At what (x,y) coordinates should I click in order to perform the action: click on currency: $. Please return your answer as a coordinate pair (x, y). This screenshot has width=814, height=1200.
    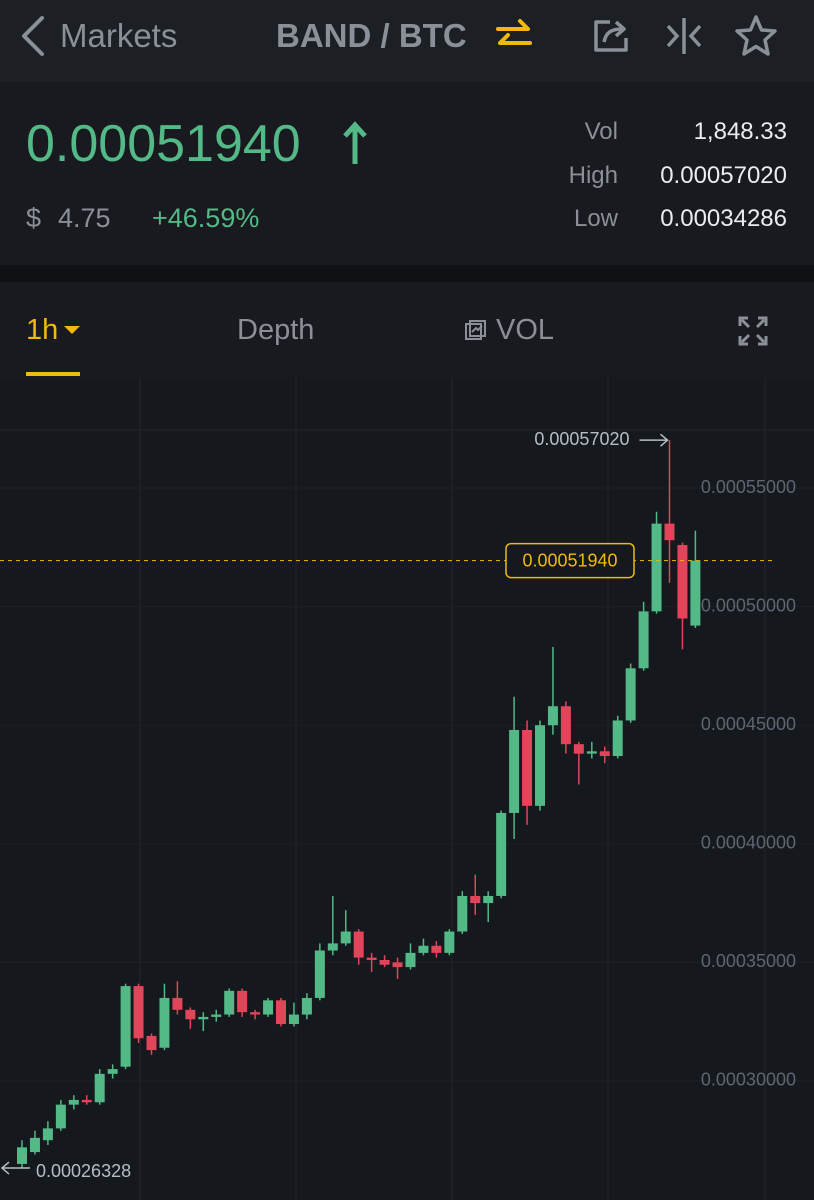
    Looking at the image, I should click on (34, 218).